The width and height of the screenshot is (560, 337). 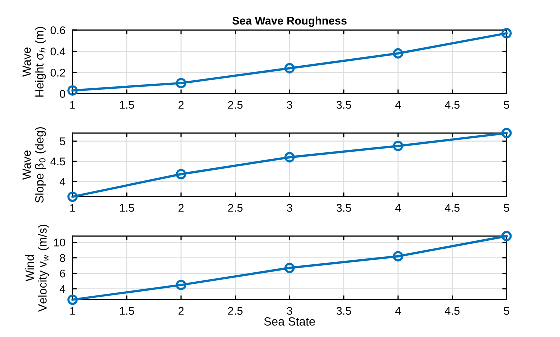 What do you see at coordinates (289, 22) in the screenshot?
I see `chart-title: Sea Wave Roughness` at bounding box center [289, 22].